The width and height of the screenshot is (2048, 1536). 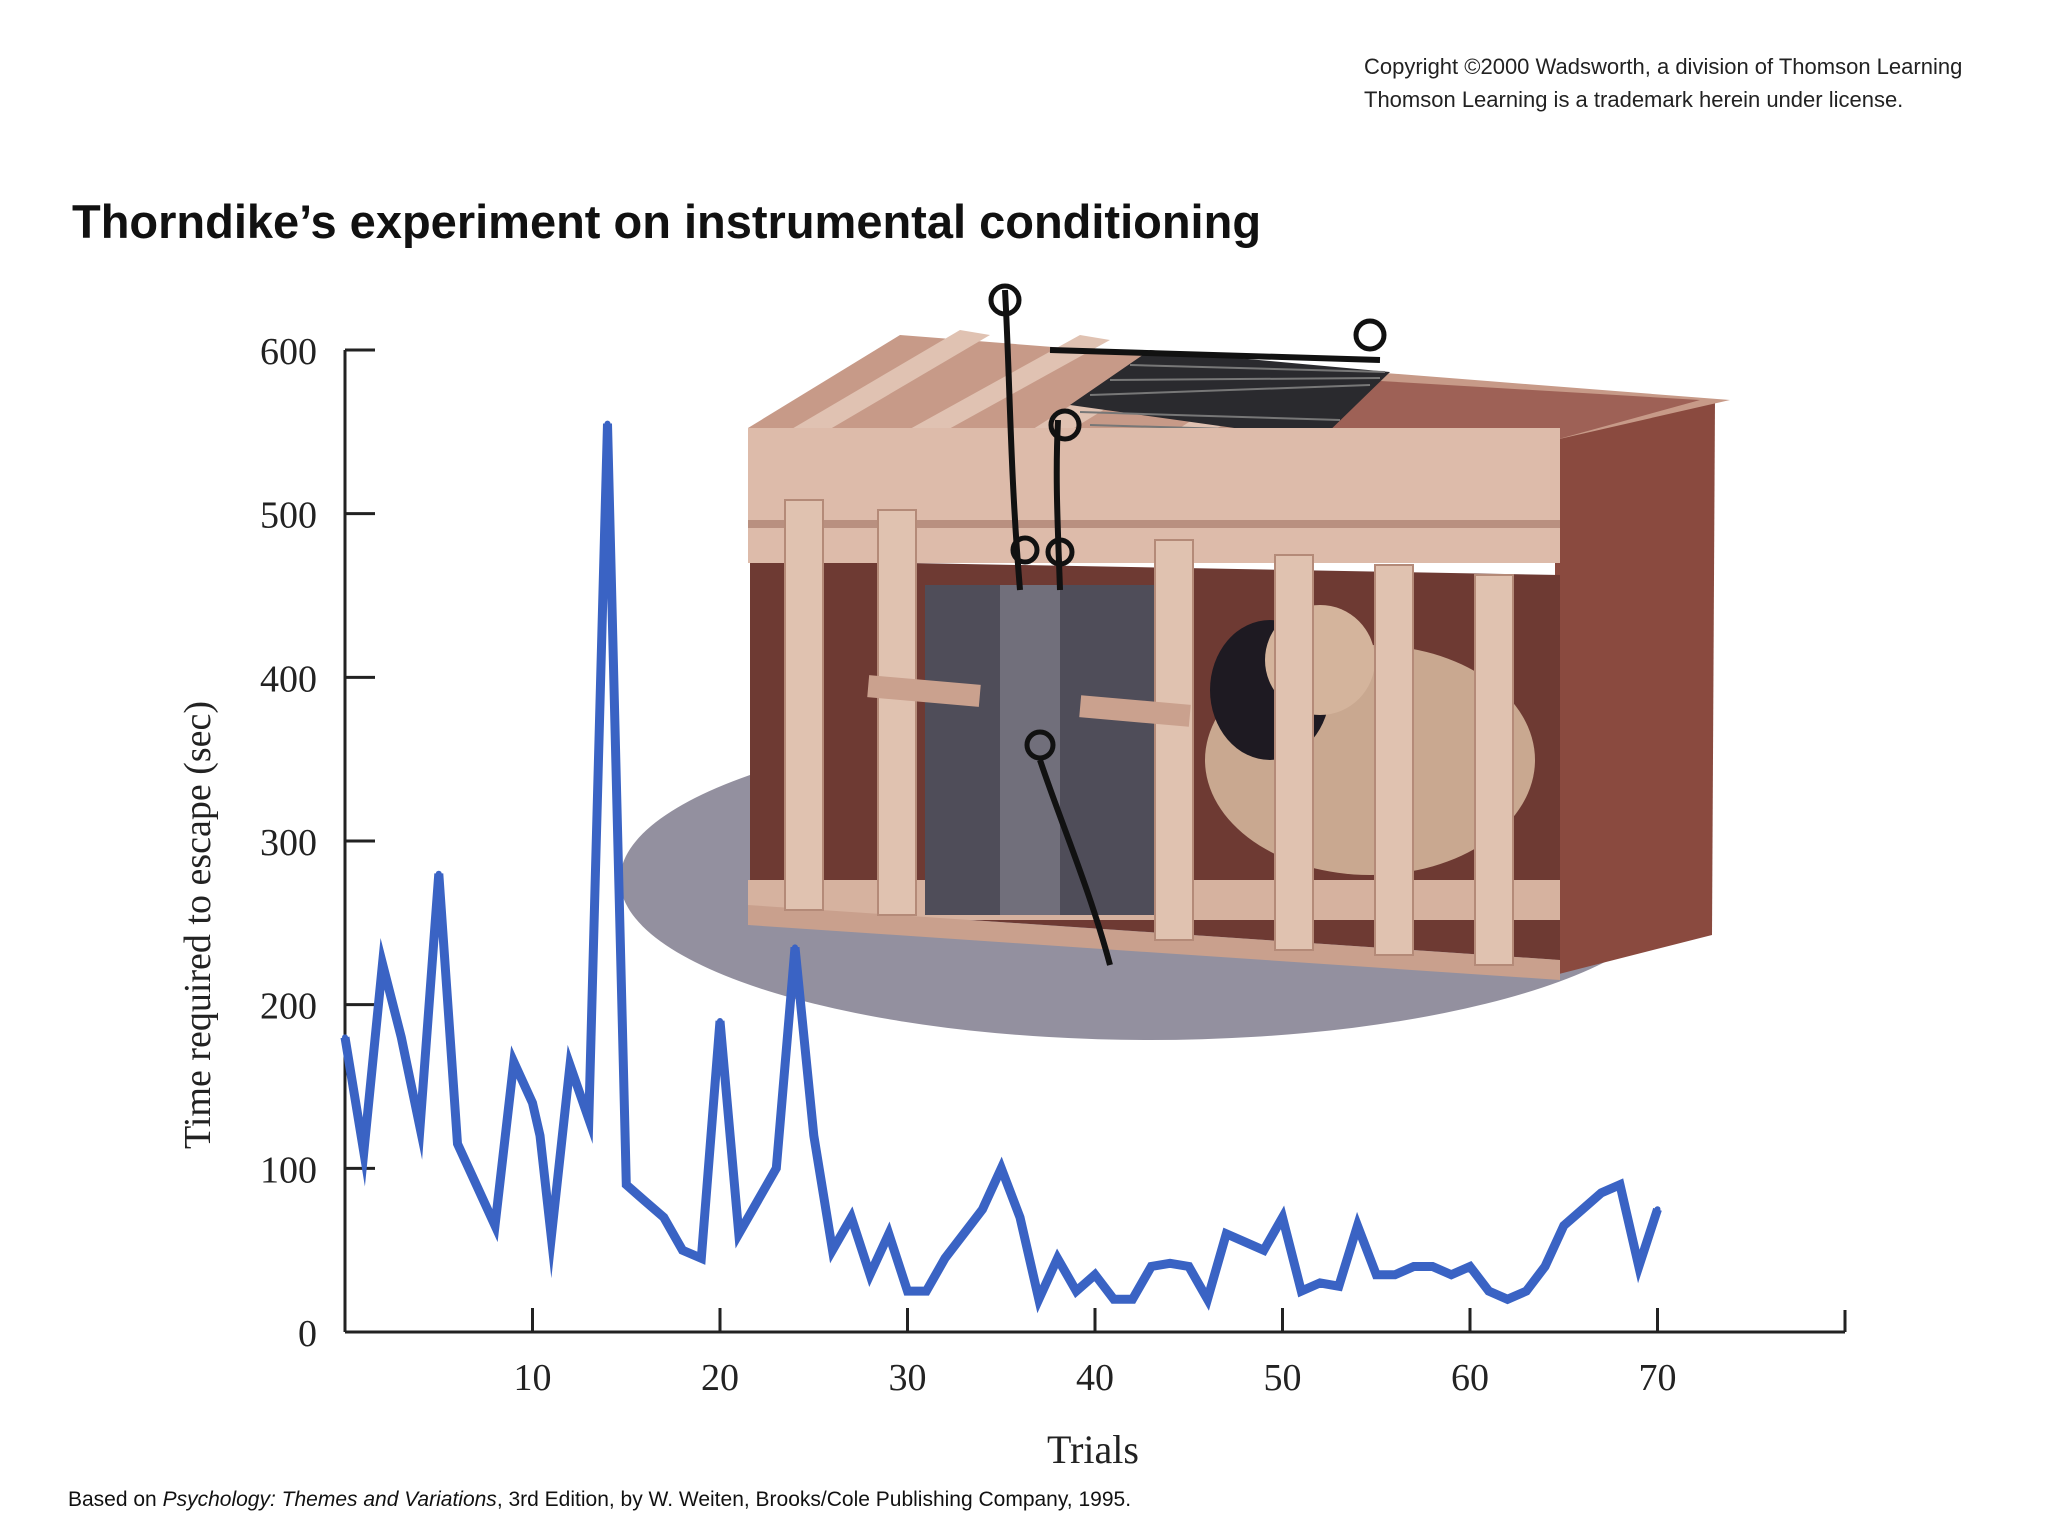 What do you see at coordinates (1470, 1378) in the screenshot?
I see `x-tick-label: 60` at bounding box center [1470, 1378].